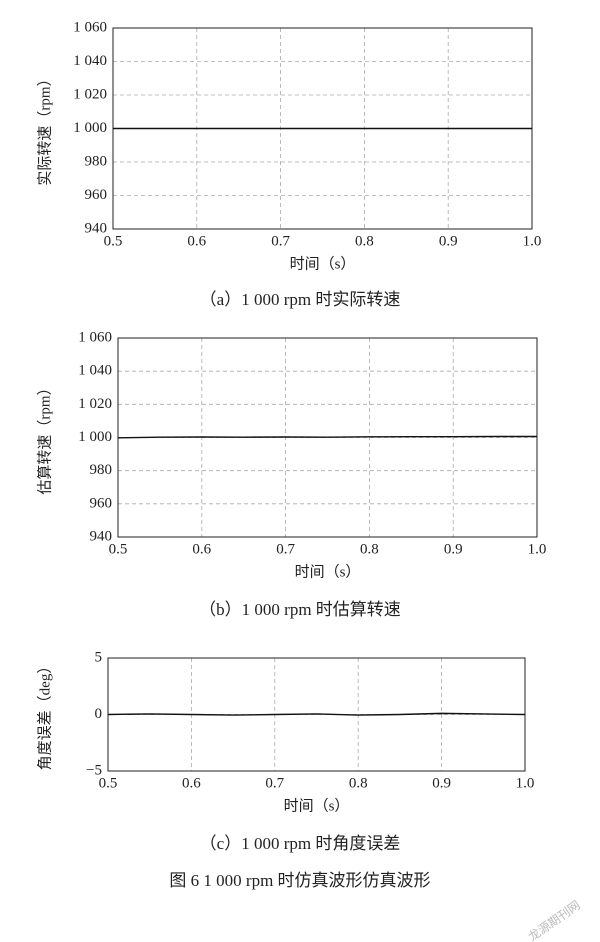 This screenshot has width=600, height=942. What do you see at coordinates (99, 657) in the screenshot?
I see `y-tick-label: 5` at bounding box center [99, 657].